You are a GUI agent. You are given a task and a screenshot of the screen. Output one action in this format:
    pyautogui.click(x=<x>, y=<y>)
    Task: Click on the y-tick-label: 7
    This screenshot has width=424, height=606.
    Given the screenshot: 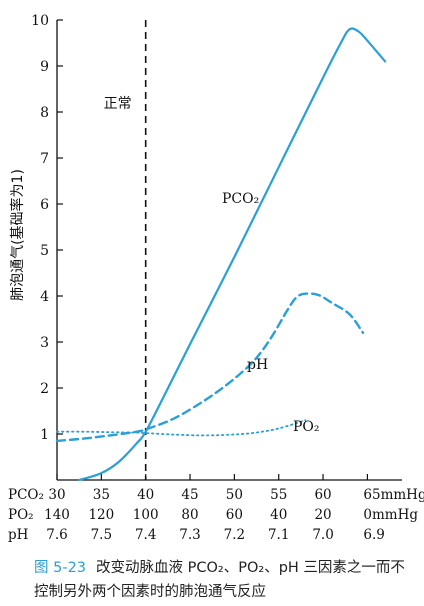 What is the action you would take?
    pyautogui.click(x=44, y=159)
    